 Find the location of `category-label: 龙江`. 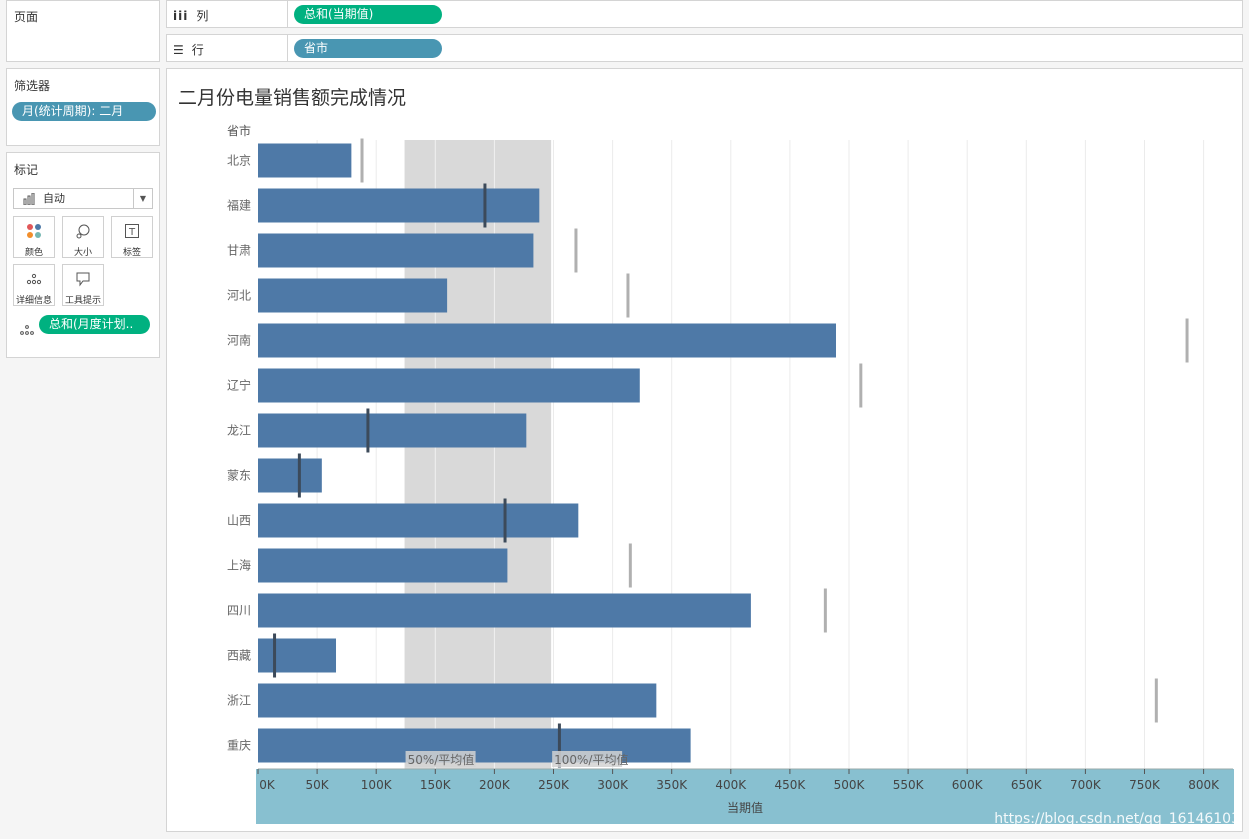

category-label: 龙江 is located at coordinates (239, 431).